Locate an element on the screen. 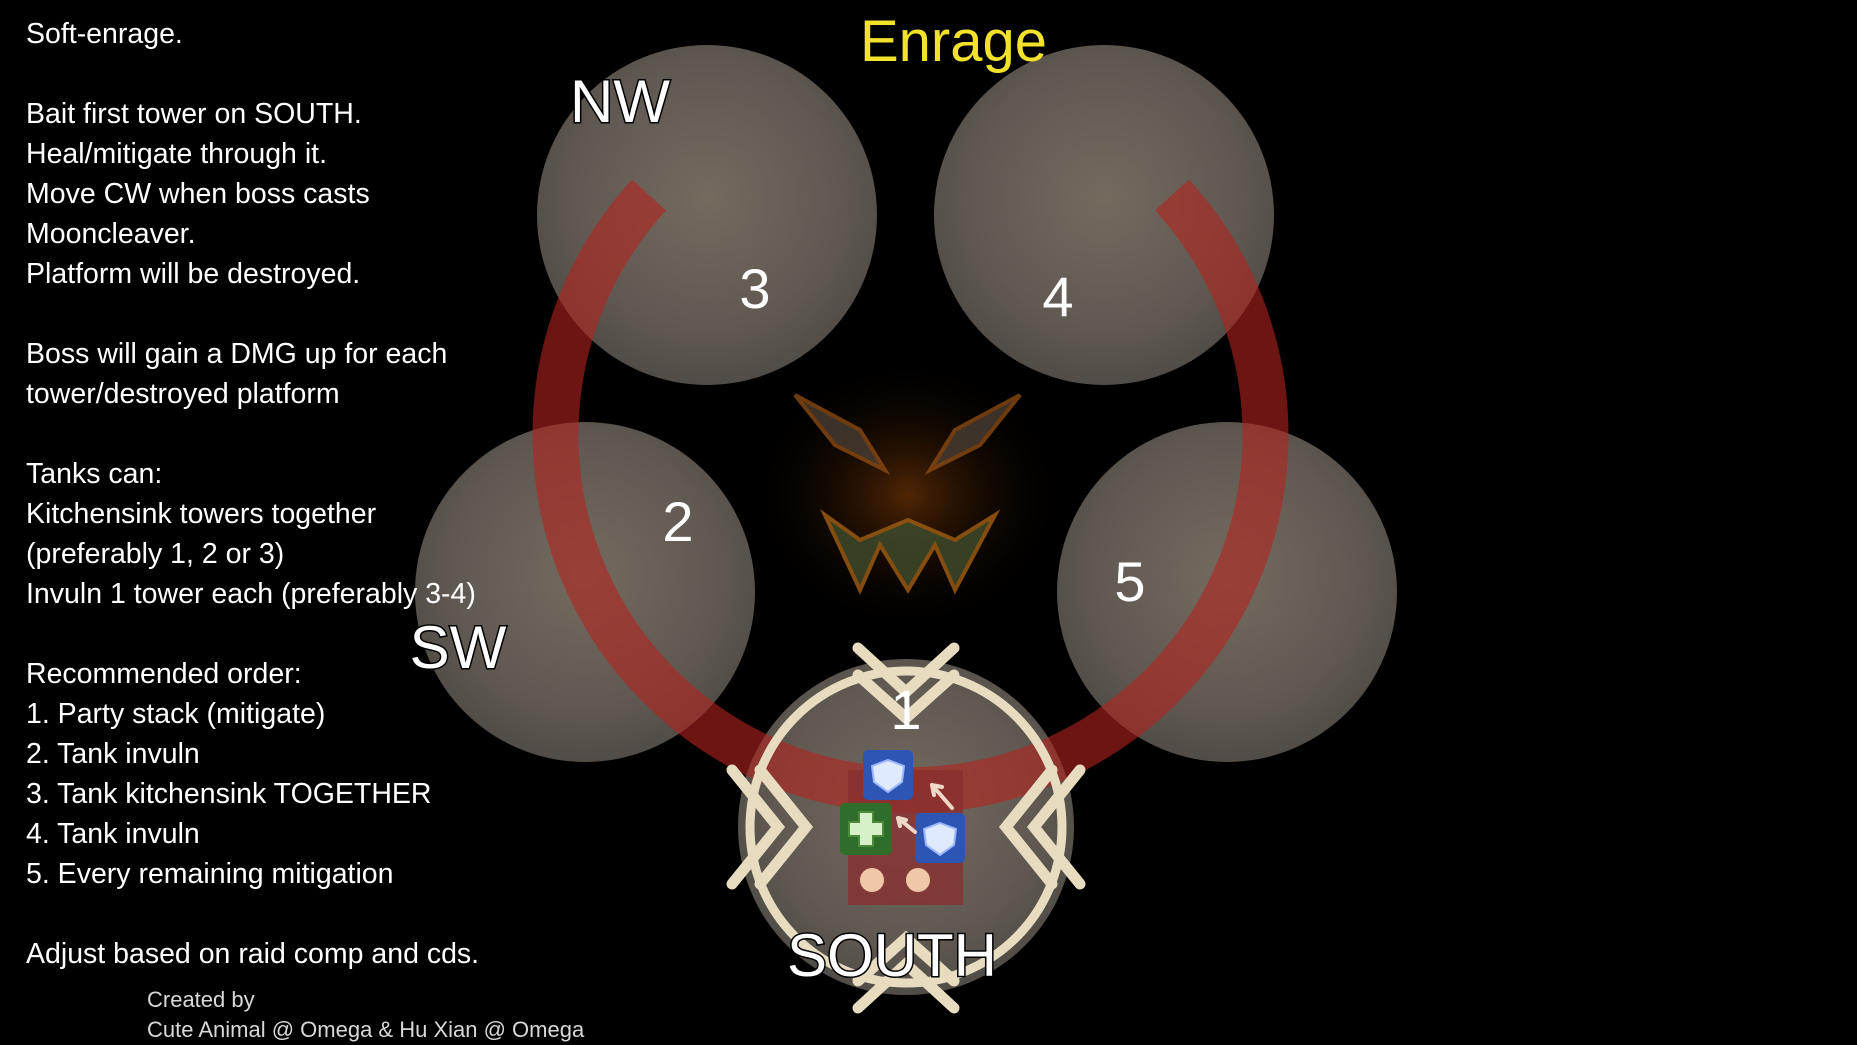 The height and width of the screenshot is (1045, 1857). party-markers is located at coordinates (902, 827).